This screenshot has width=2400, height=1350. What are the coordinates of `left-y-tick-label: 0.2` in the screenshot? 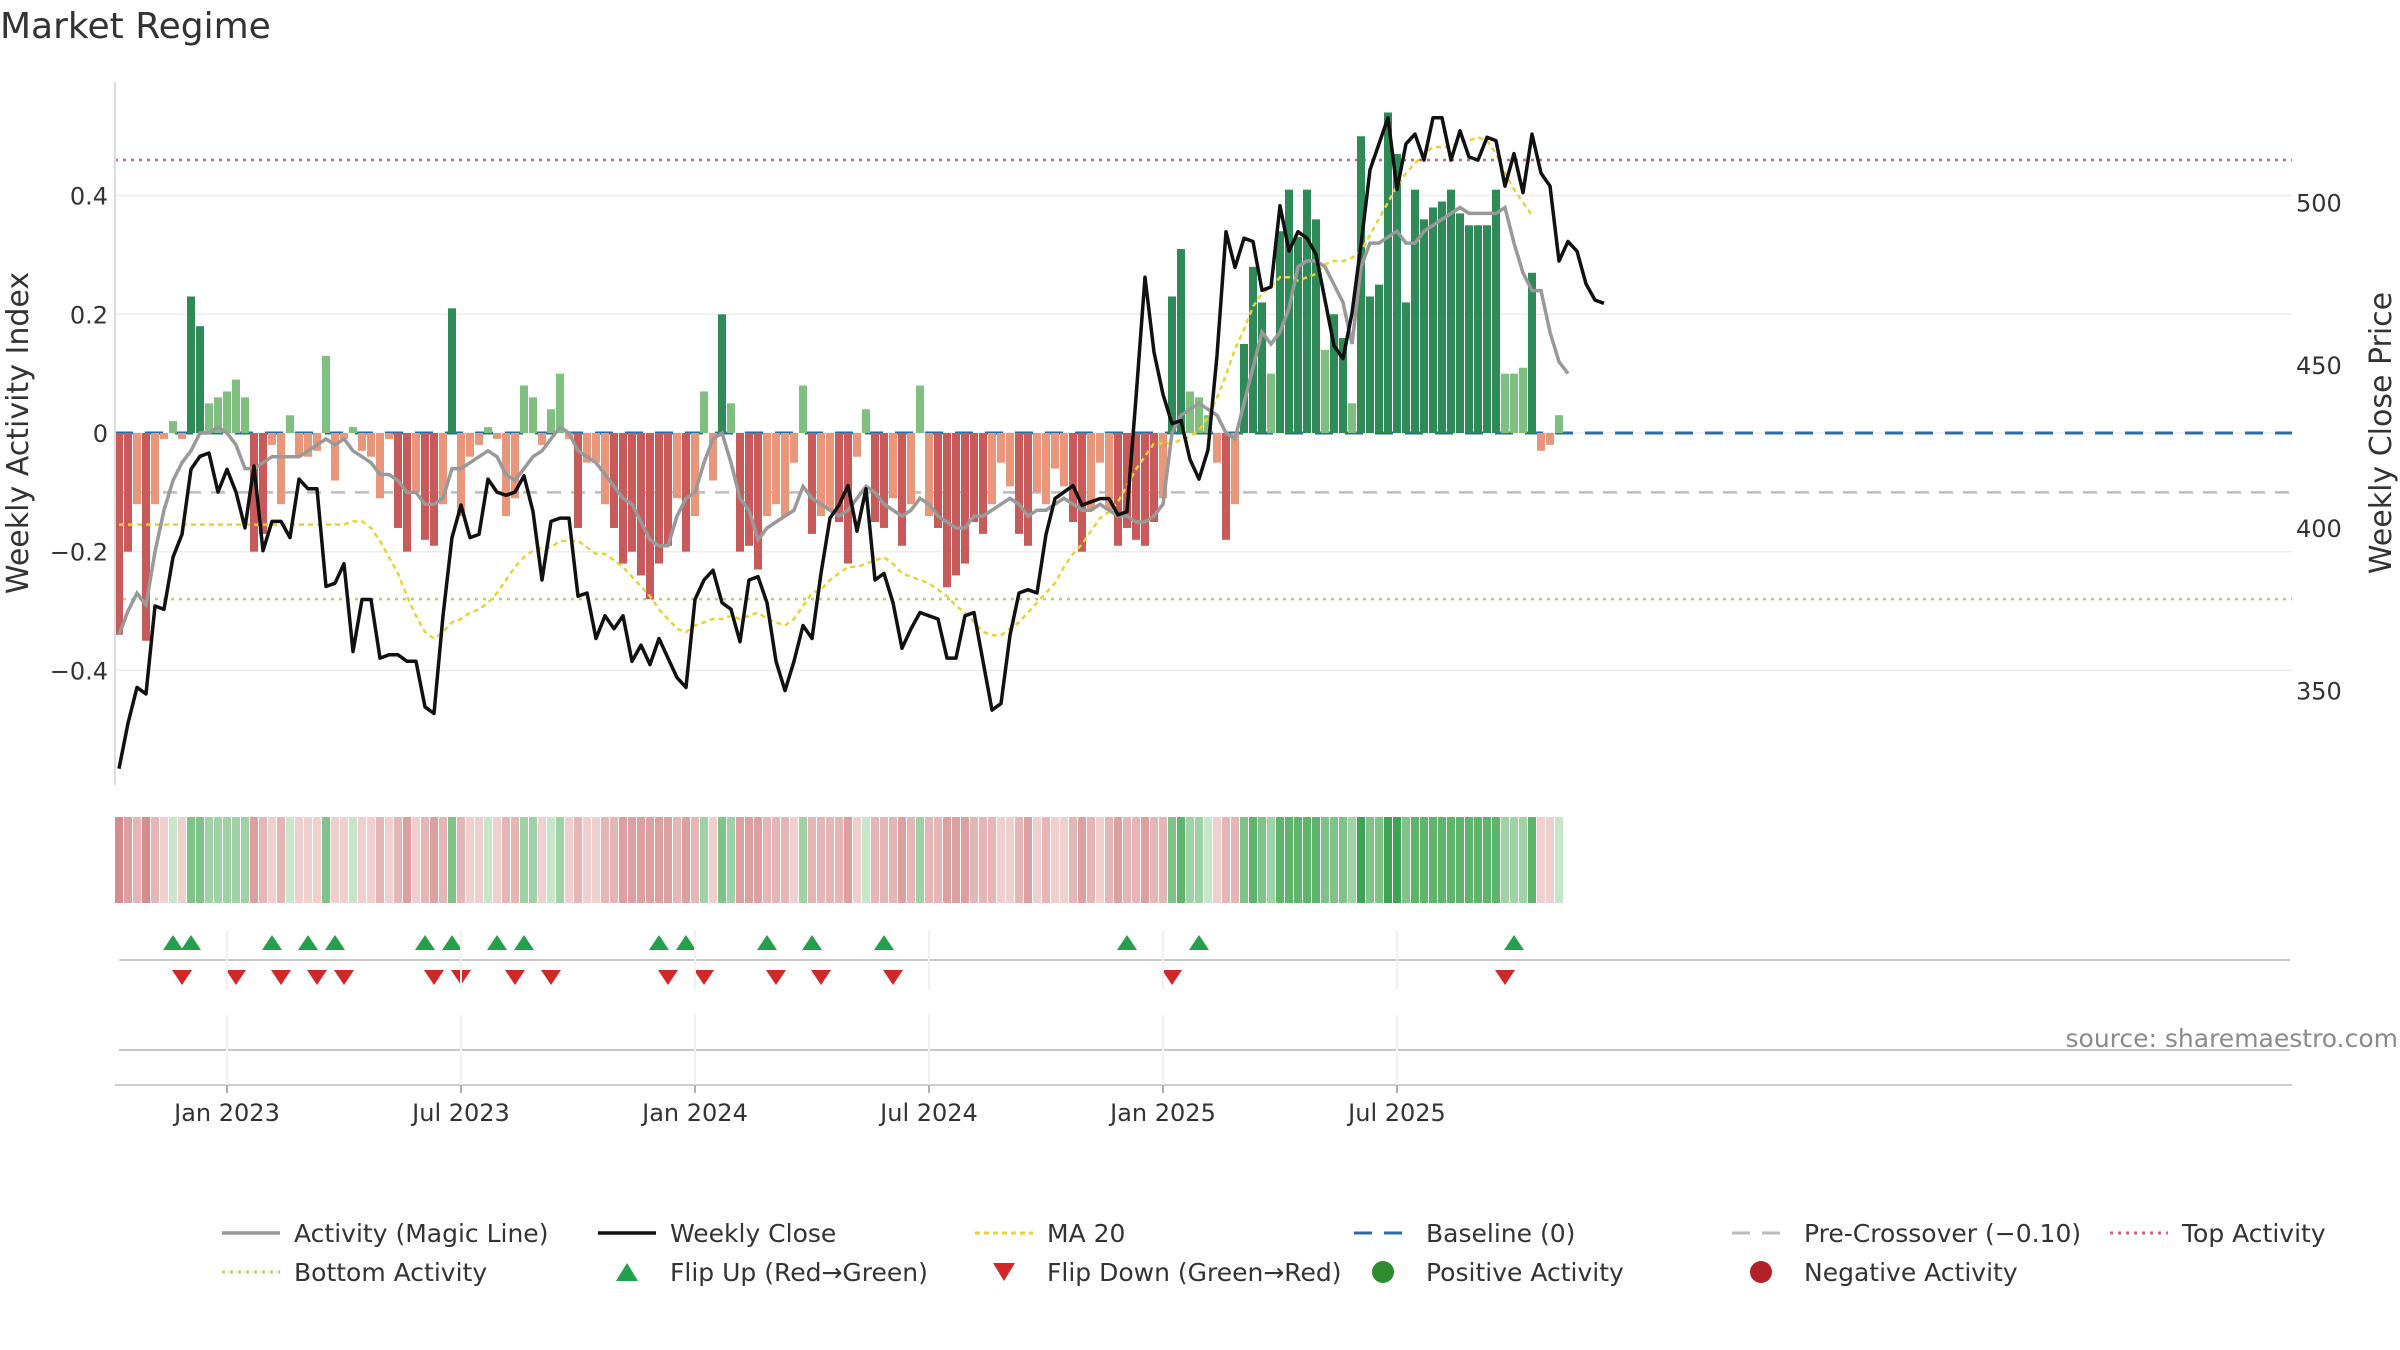 It's located at (89, 315).